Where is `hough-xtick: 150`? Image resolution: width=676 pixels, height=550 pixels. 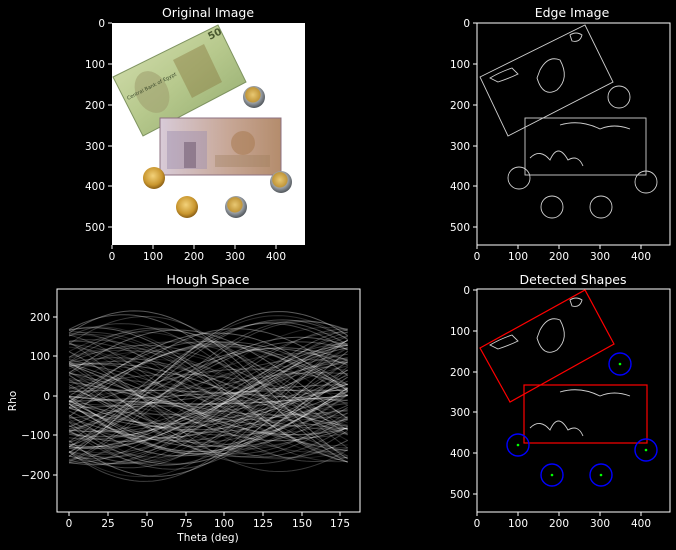
hough-xtick: 150 is located at coordinates (302, 524).